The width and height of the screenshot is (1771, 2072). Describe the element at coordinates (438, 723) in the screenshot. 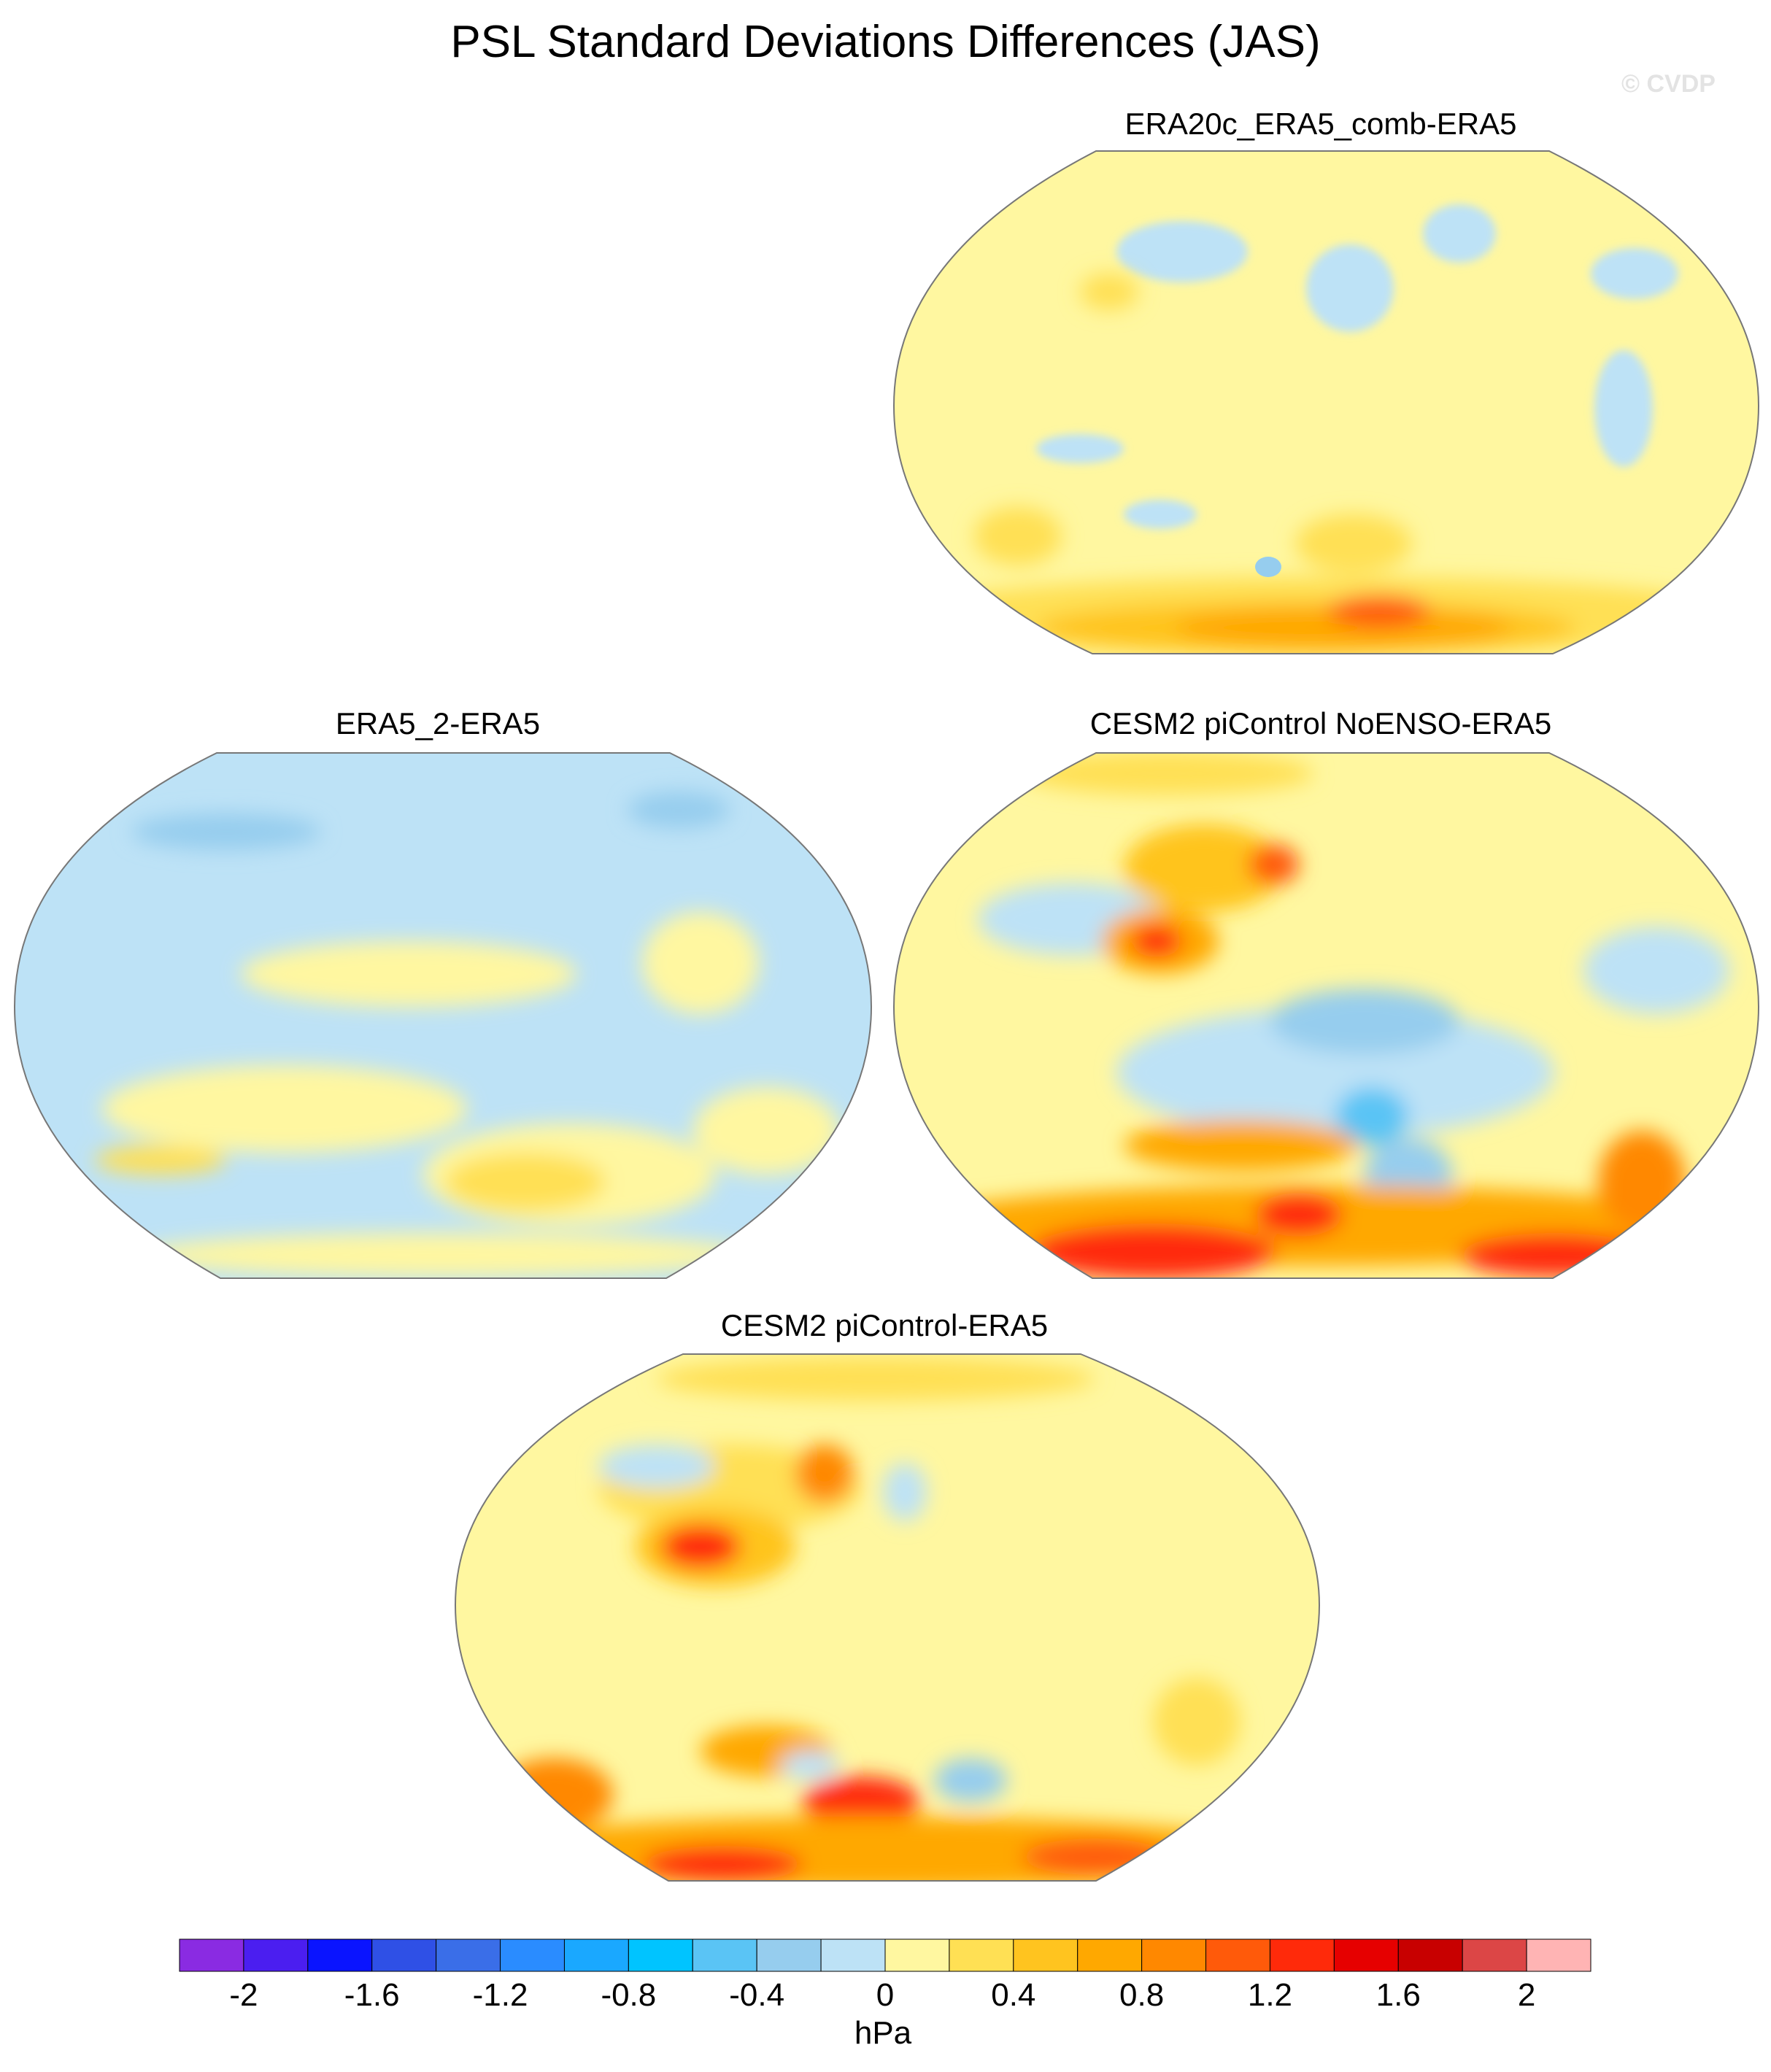

I see `panel-title-era5-2: ERA5_2-ERA5` at that location.